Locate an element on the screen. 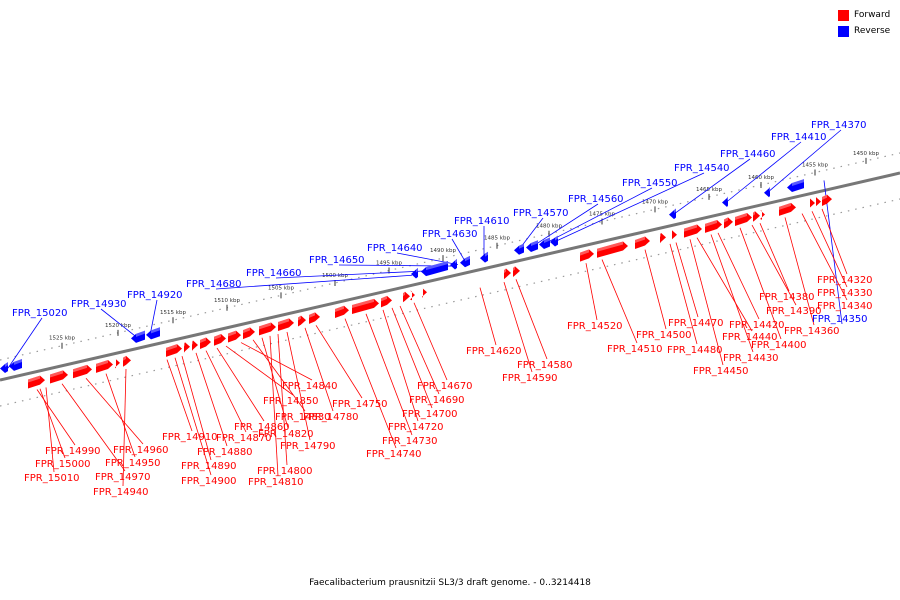 This screenshot has width=900, height=600. scale-tick-label: 1485 kbp is located at coordinates (497, 239).